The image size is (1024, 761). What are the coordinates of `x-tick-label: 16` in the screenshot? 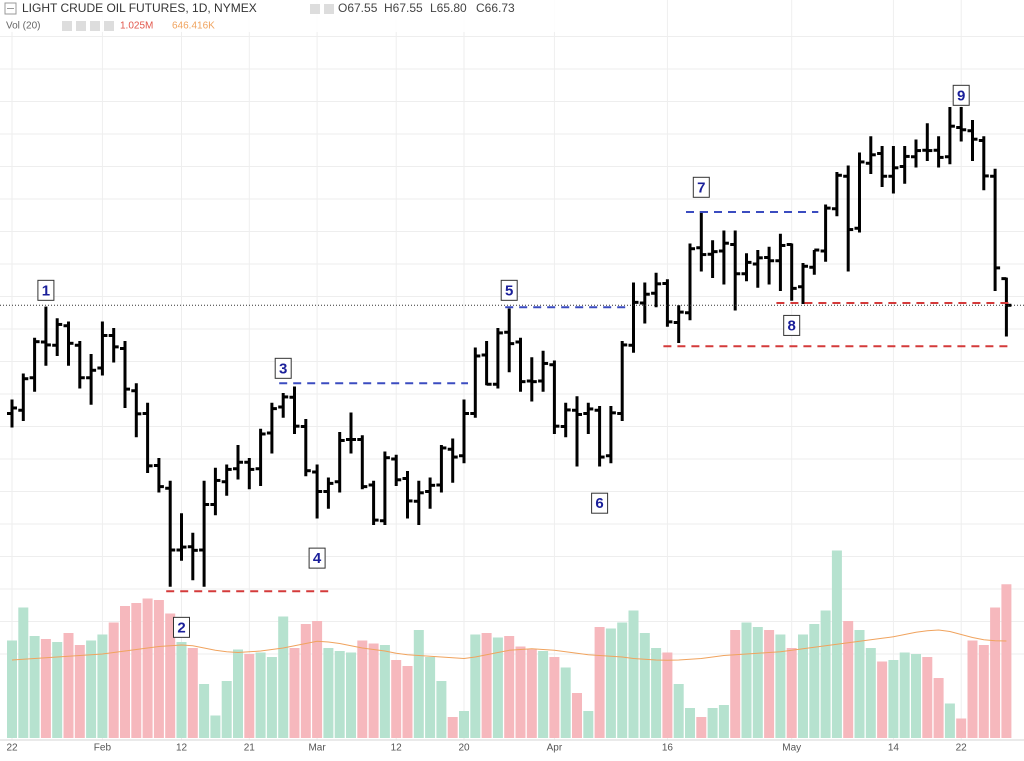 It's located at (668, 748).